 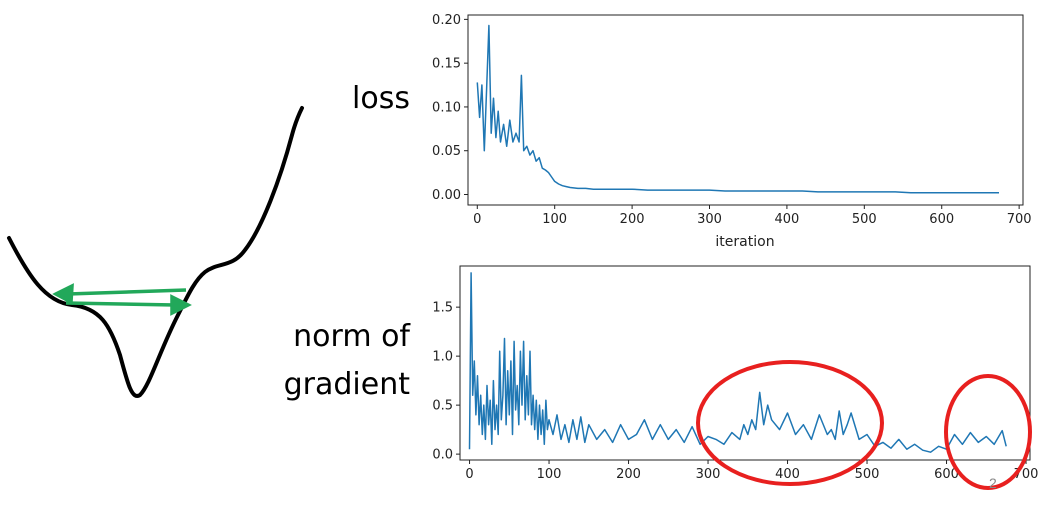 What do you see at coordinates (122, 299) in the screenshot?
I see `oscillation-arrows` at bounding box center [122, 299].